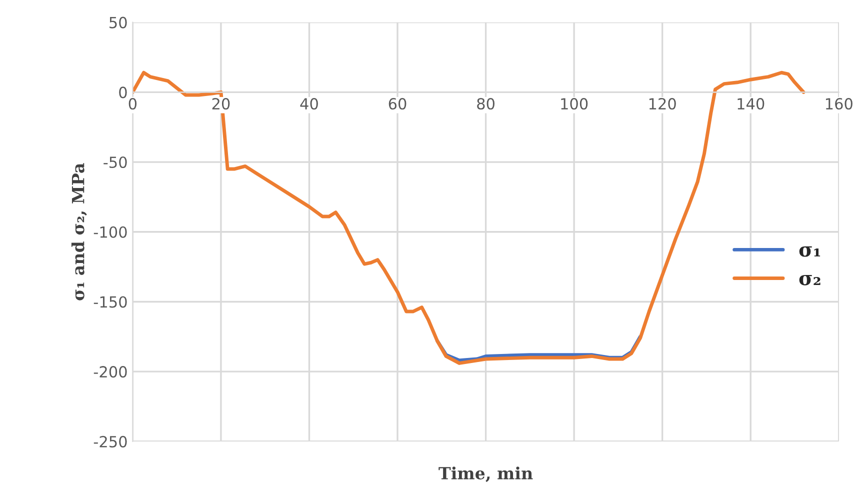 The height and width of the screenshot is (496, 856). Describe the element at coordinates (485, 474) in the screenshot. I see `x-axis-title: Time, min` at that location.